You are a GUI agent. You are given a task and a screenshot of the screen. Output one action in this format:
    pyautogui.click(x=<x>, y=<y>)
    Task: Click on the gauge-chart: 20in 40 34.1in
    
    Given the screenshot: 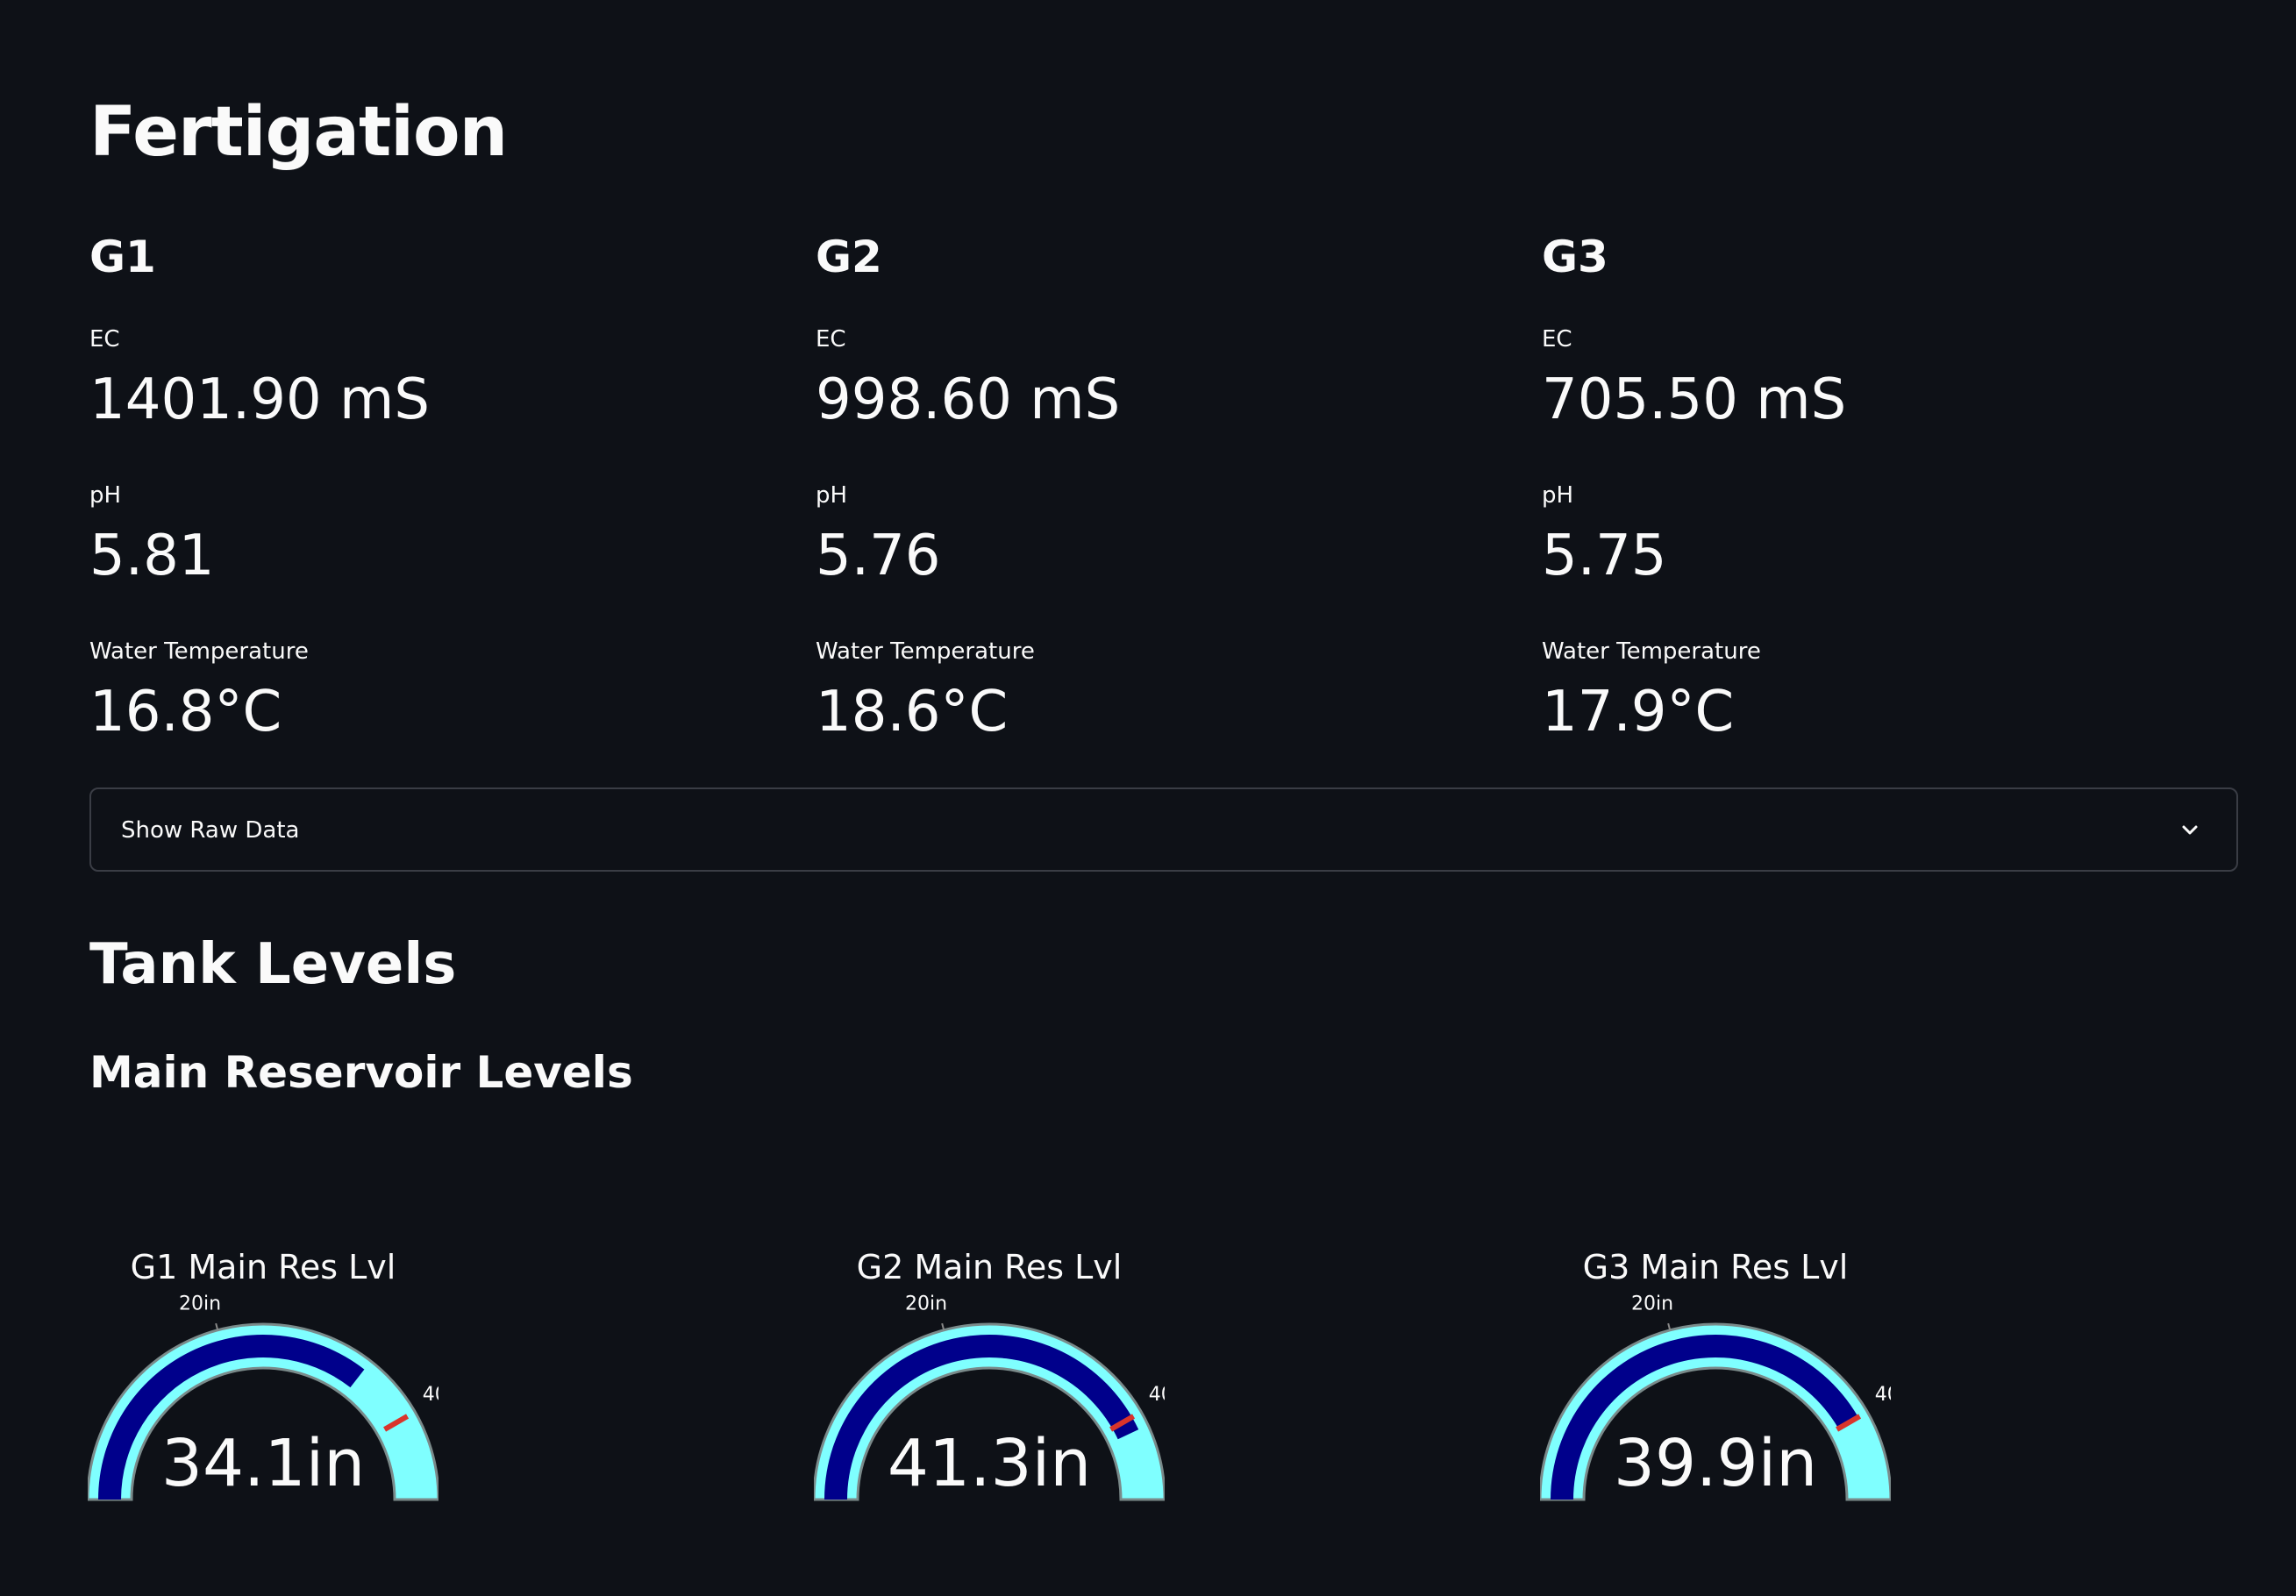 What is the action you would take?
    pyautogui.click(x=263, y=1397)
    